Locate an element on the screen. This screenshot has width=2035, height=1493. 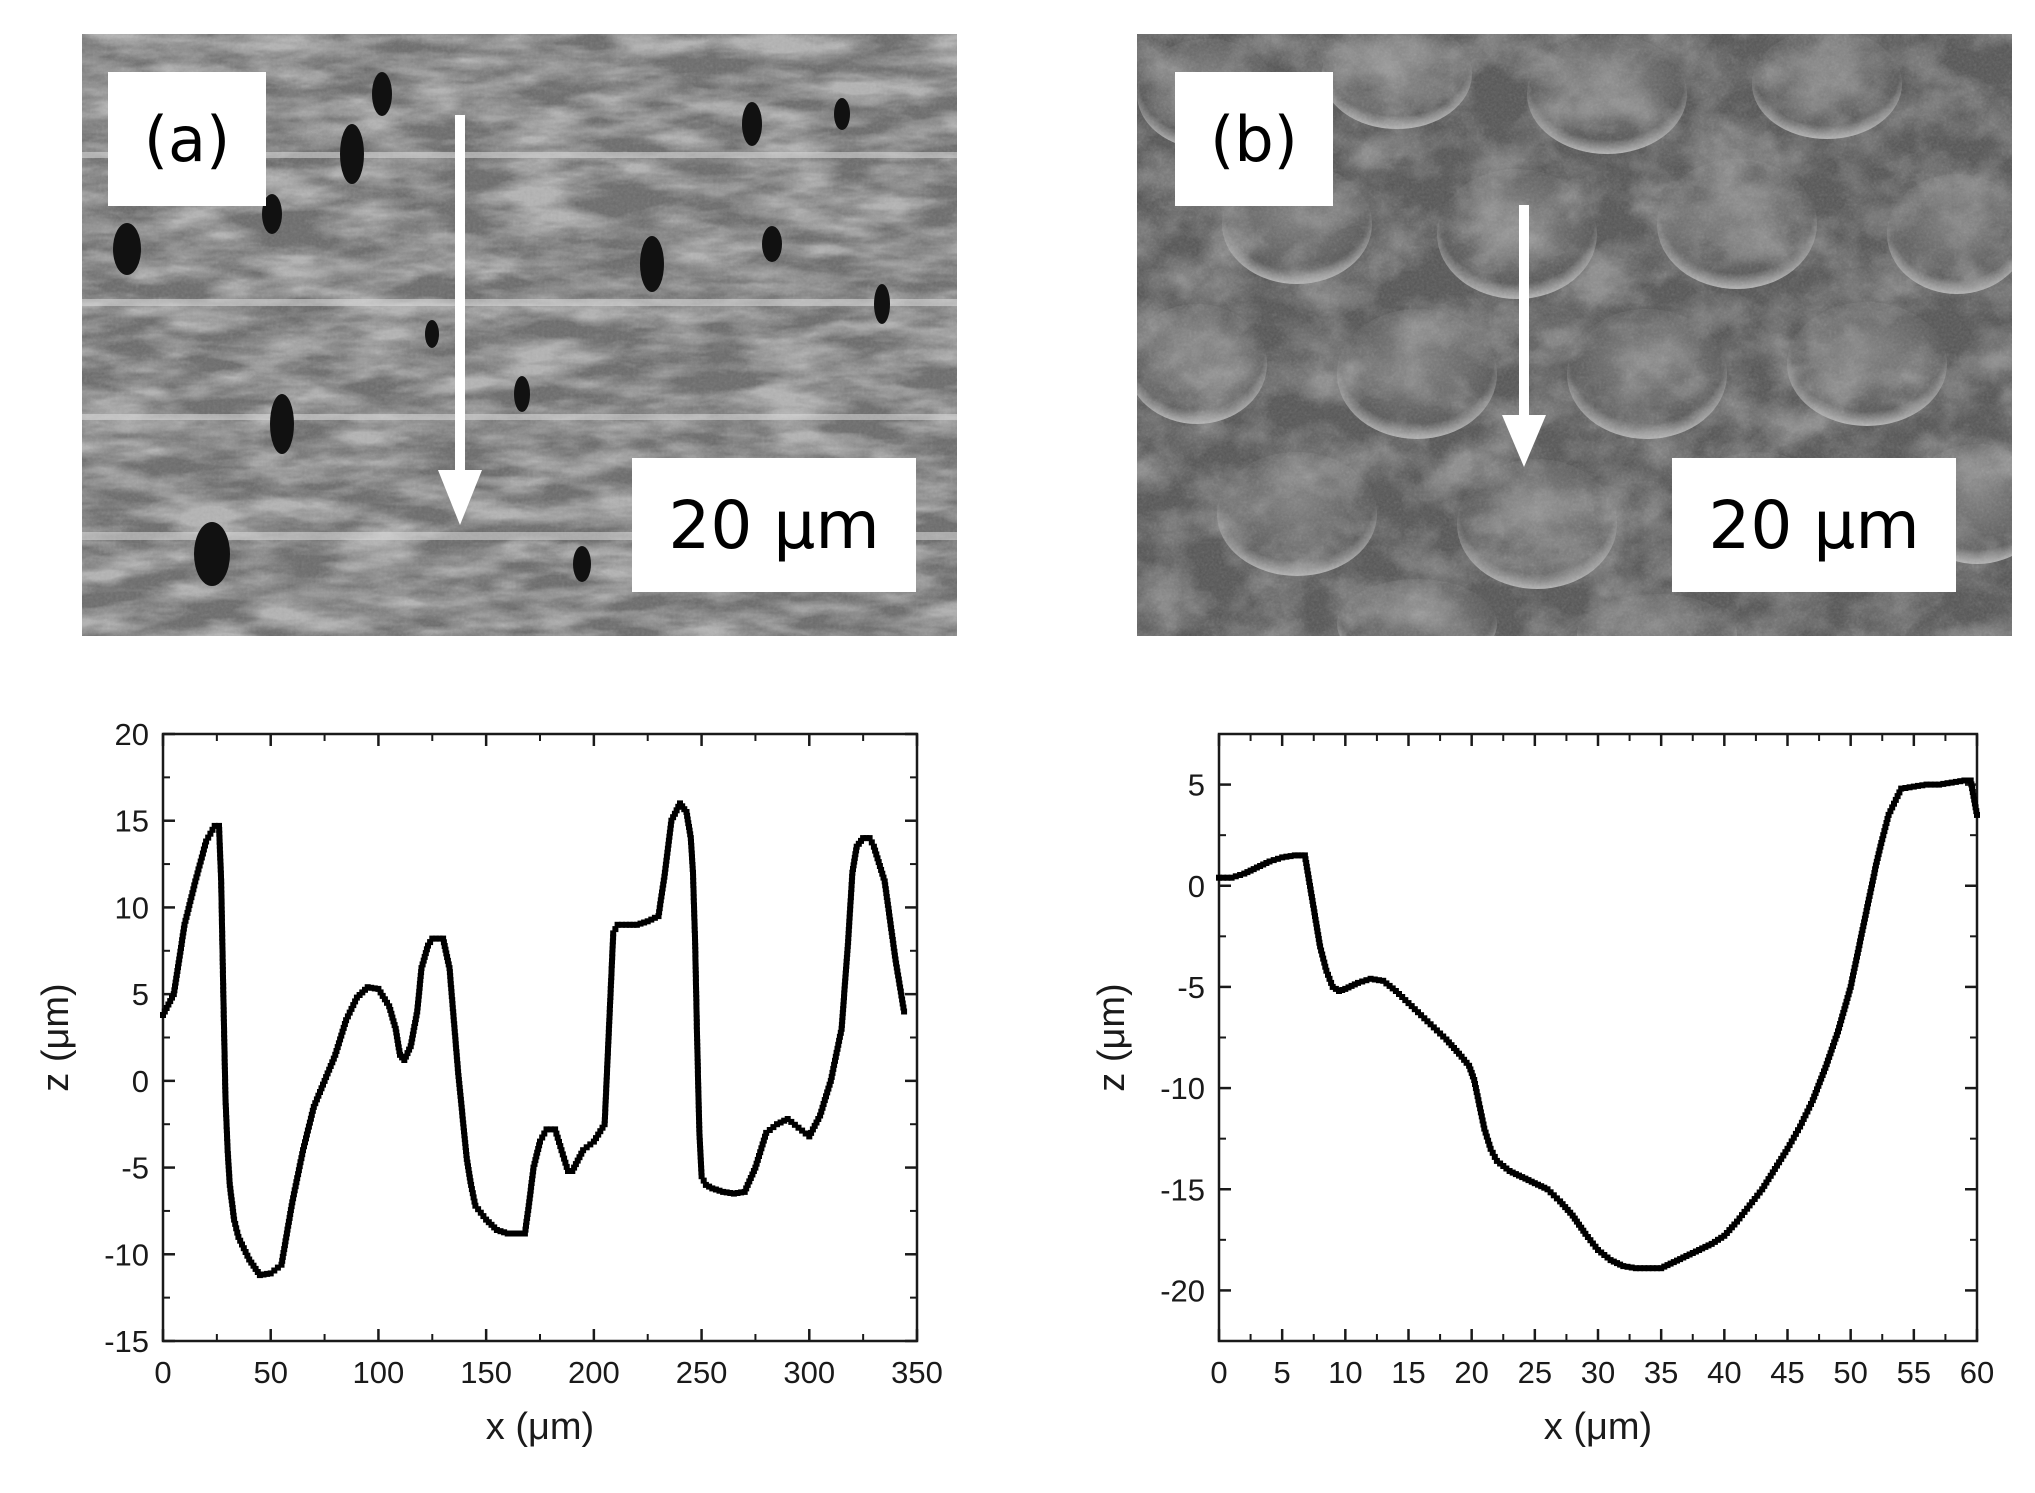
white-down-arrow-icon is located at coordinates (460, 320).